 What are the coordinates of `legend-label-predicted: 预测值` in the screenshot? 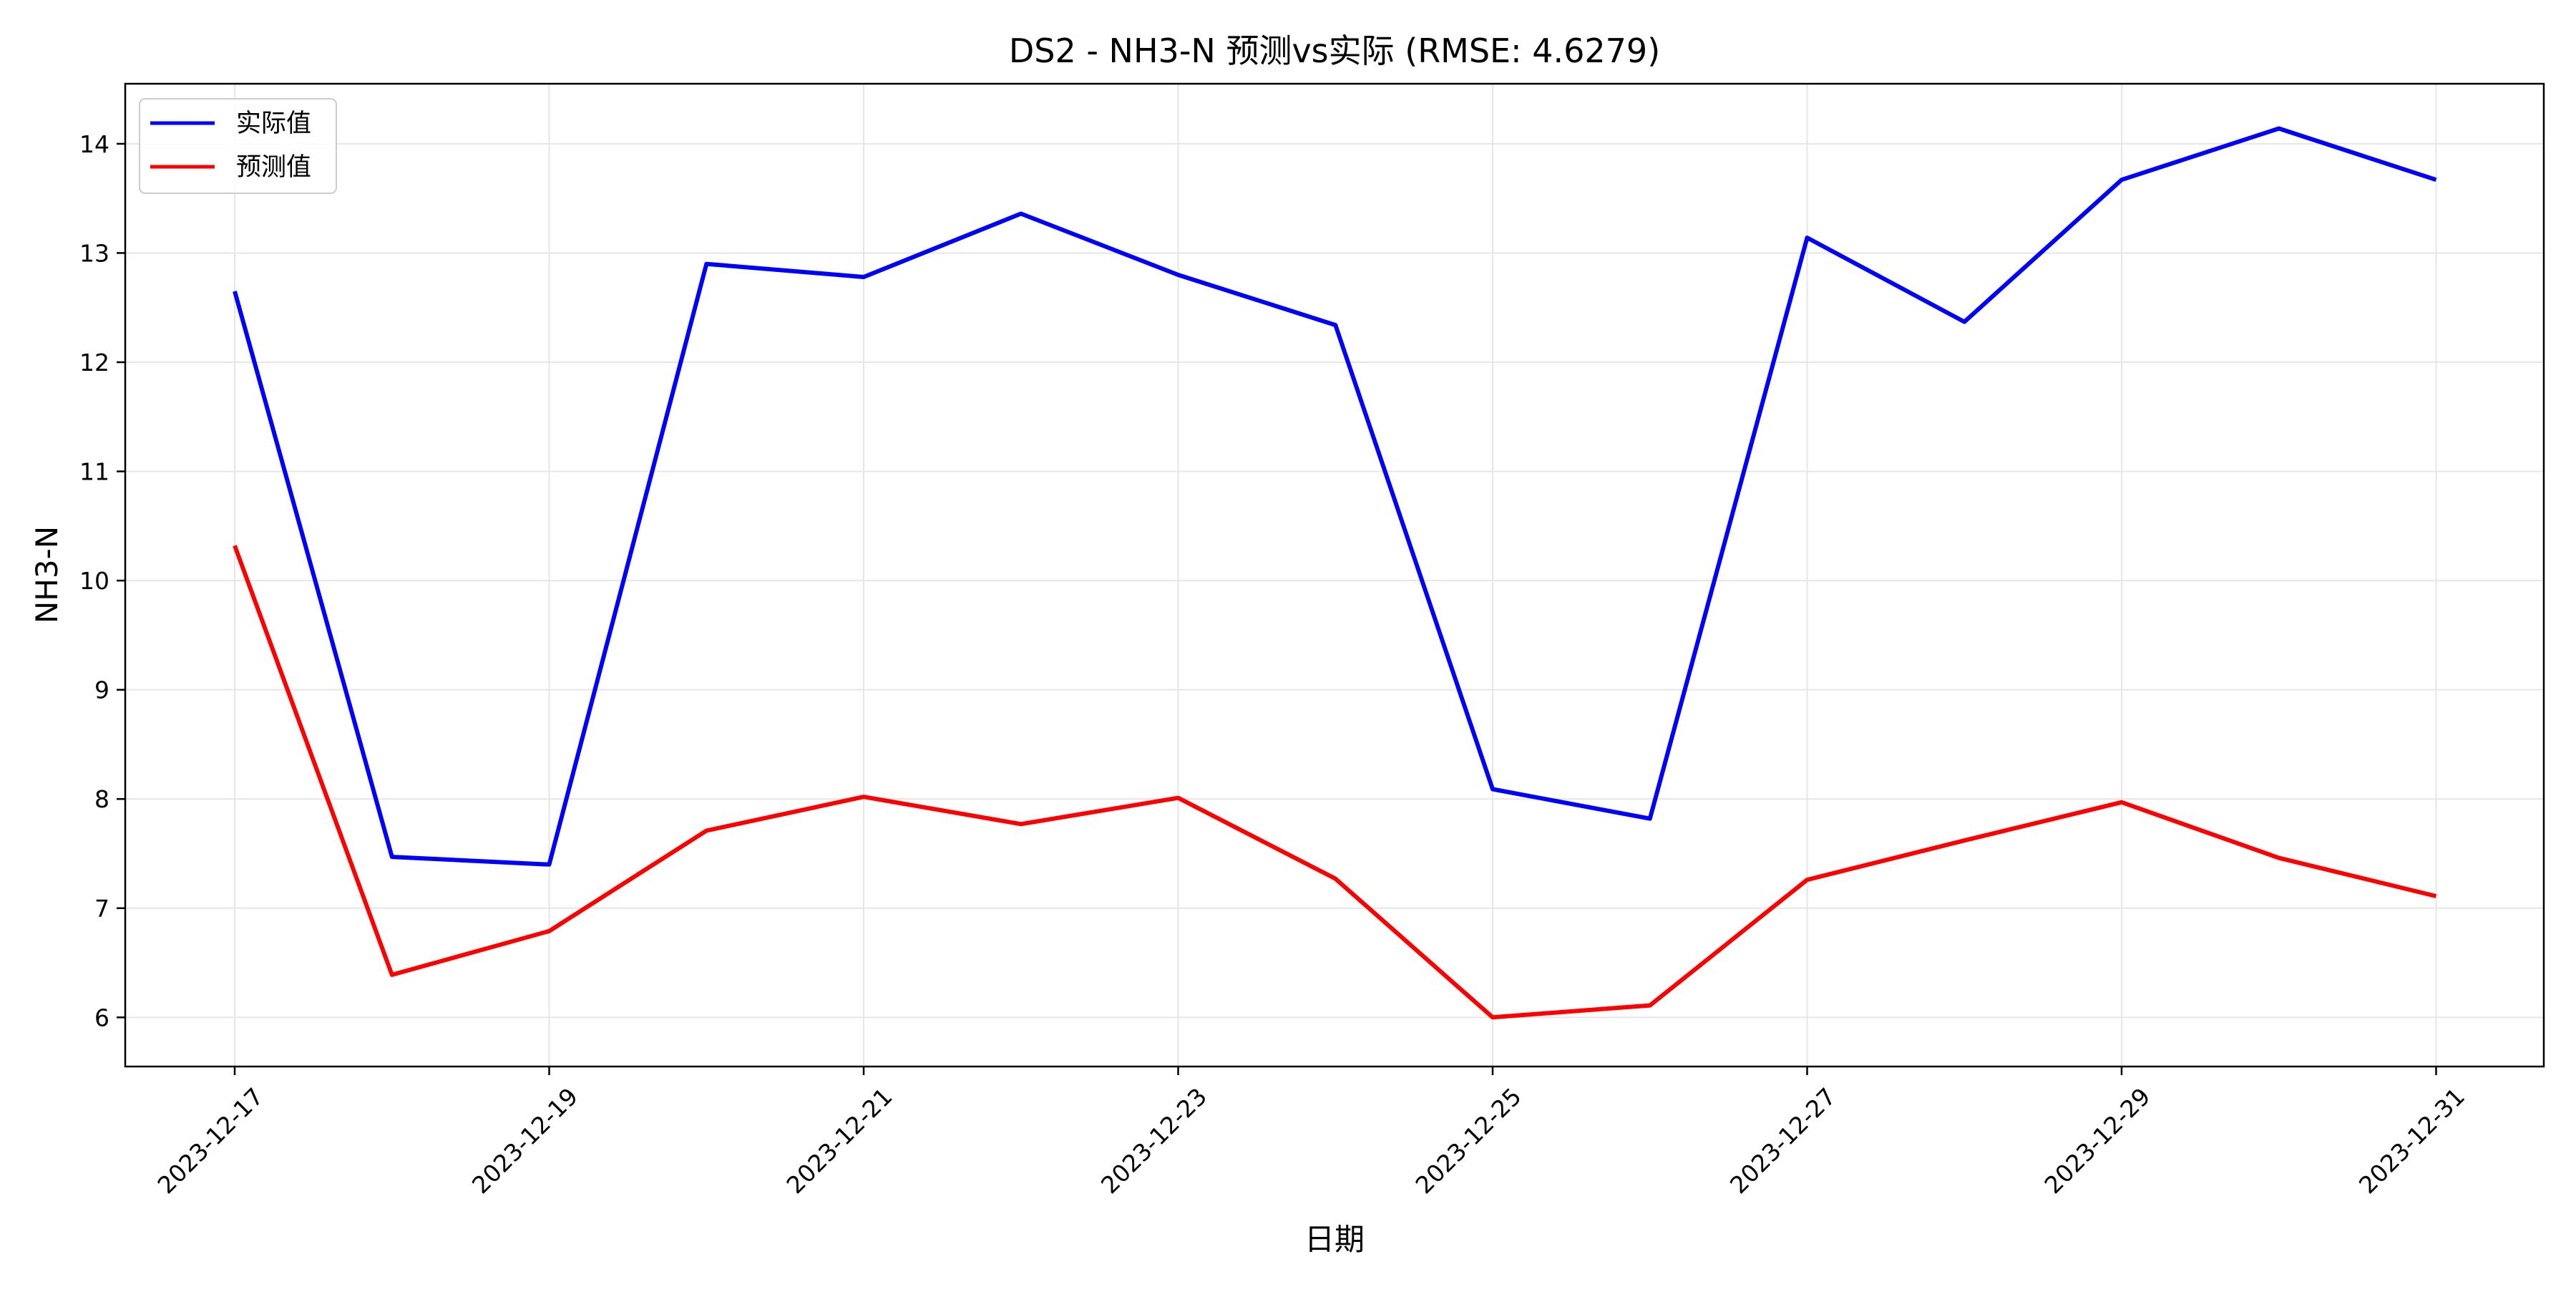 It's located at (273, 167).